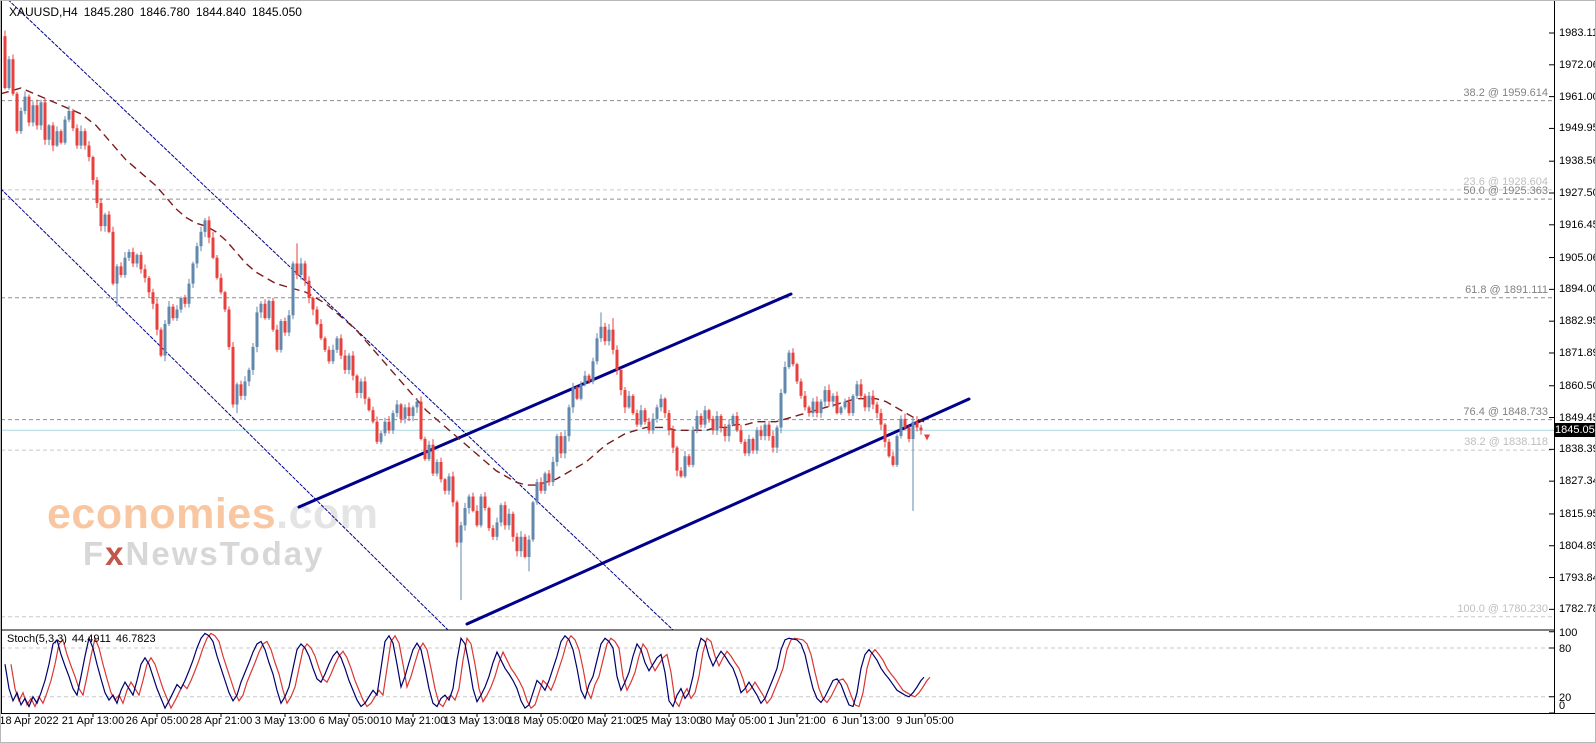  What do you see at coordinates (327, 514) in the screenshot?
I see `watermark-domain: .com` at bounding box center [327, 514].